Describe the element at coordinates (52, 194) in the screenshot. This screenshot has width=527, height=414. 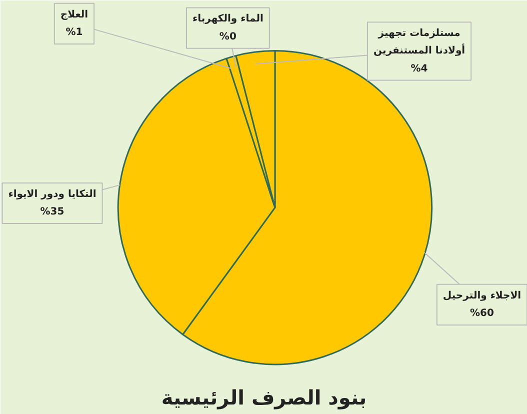
I see `slice-label: التكايا ودور الايواء` at that location.